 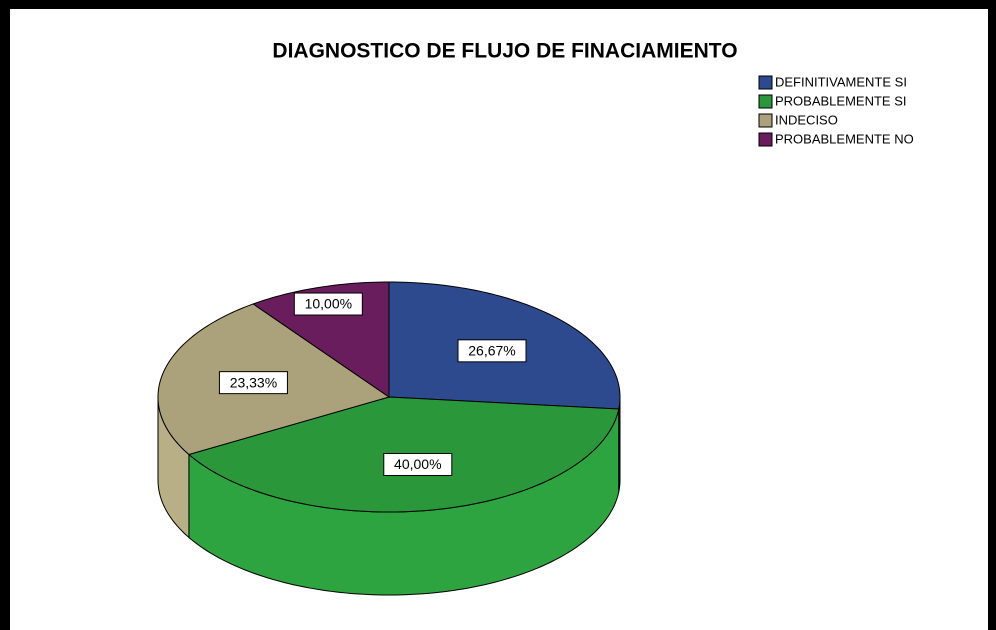 I want to click on legend-label: INDECISO, so click(x=806, y=119).